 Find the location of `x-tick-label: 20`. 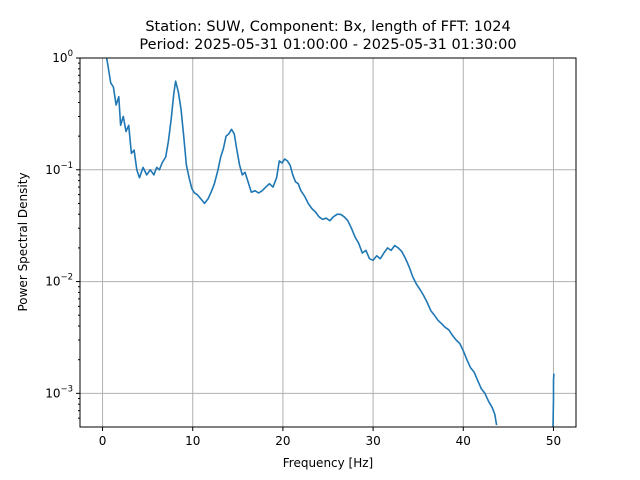

x-tick-label: 20 is located at coordinates (282, 441).